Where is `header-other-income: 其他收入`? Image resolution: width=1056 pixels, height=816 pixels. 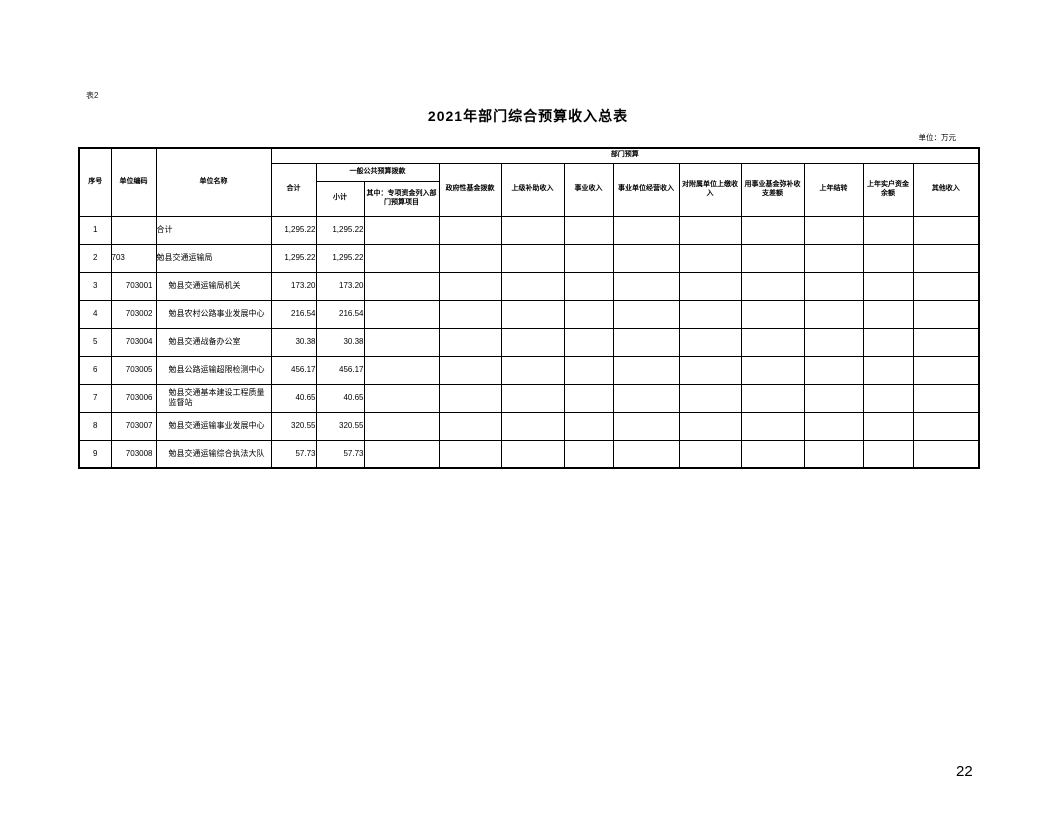
header-other-income: 其他收入 is located at coordinates (946, 189).